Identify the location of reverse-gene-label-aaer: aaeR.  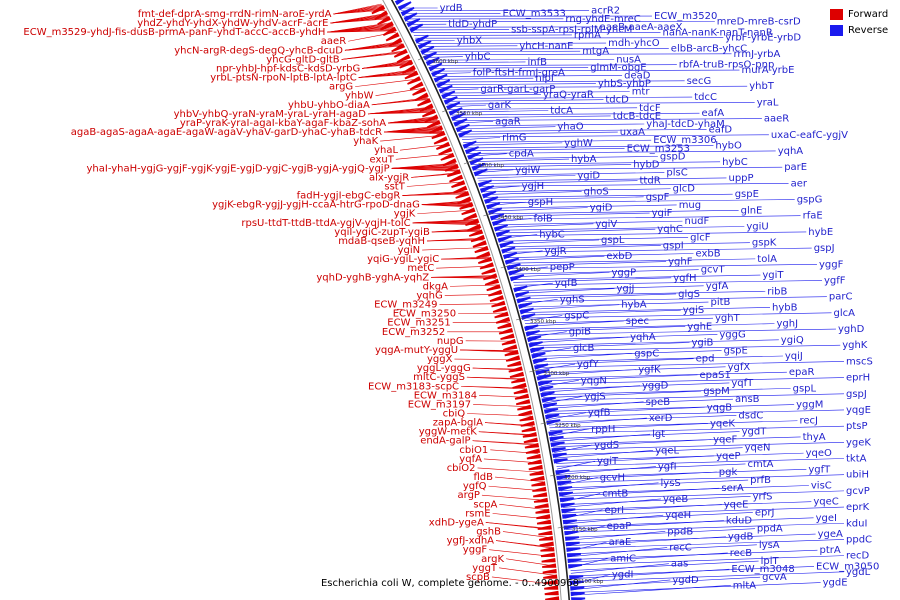
(776, 119).